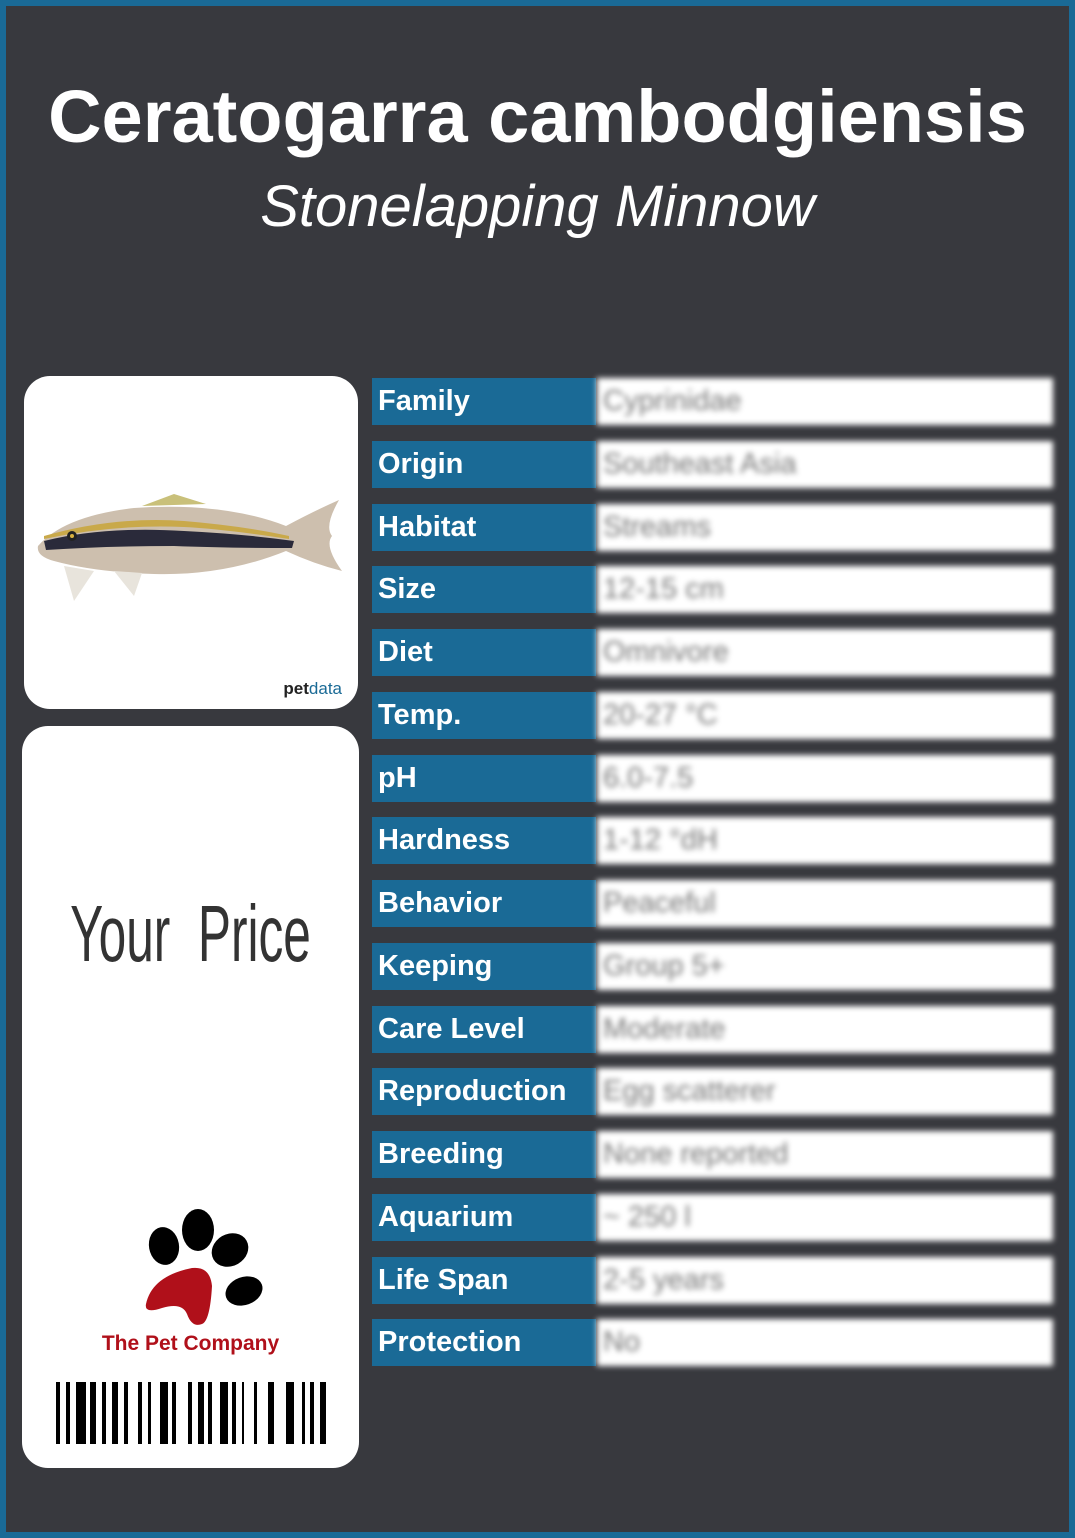 The width and height of the screenshot is (1075, 1538). What do you see at coordinates (825, 652) in the screenshot?
I see `fact-value: Omnivore` at bounding box center [825, 652].